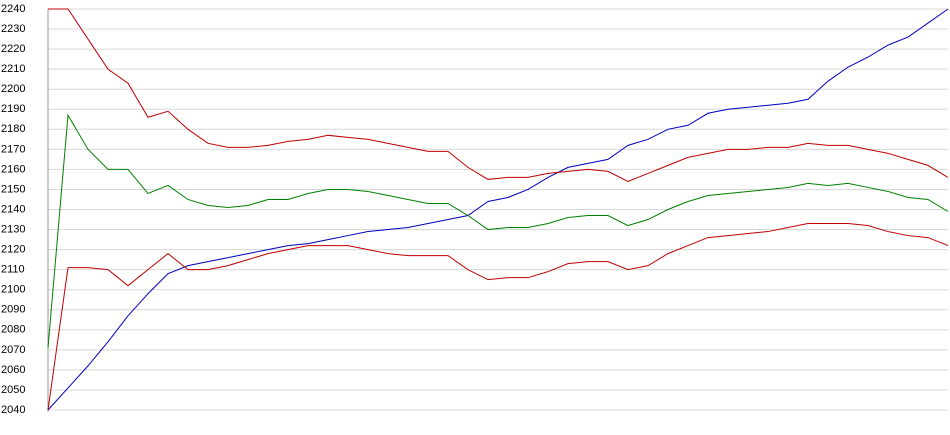 This screenshot has width=950, height=435. Describe the element at coordinates (13, 410) in the screenshot. I see `y-tick-label: 2040` at that location.